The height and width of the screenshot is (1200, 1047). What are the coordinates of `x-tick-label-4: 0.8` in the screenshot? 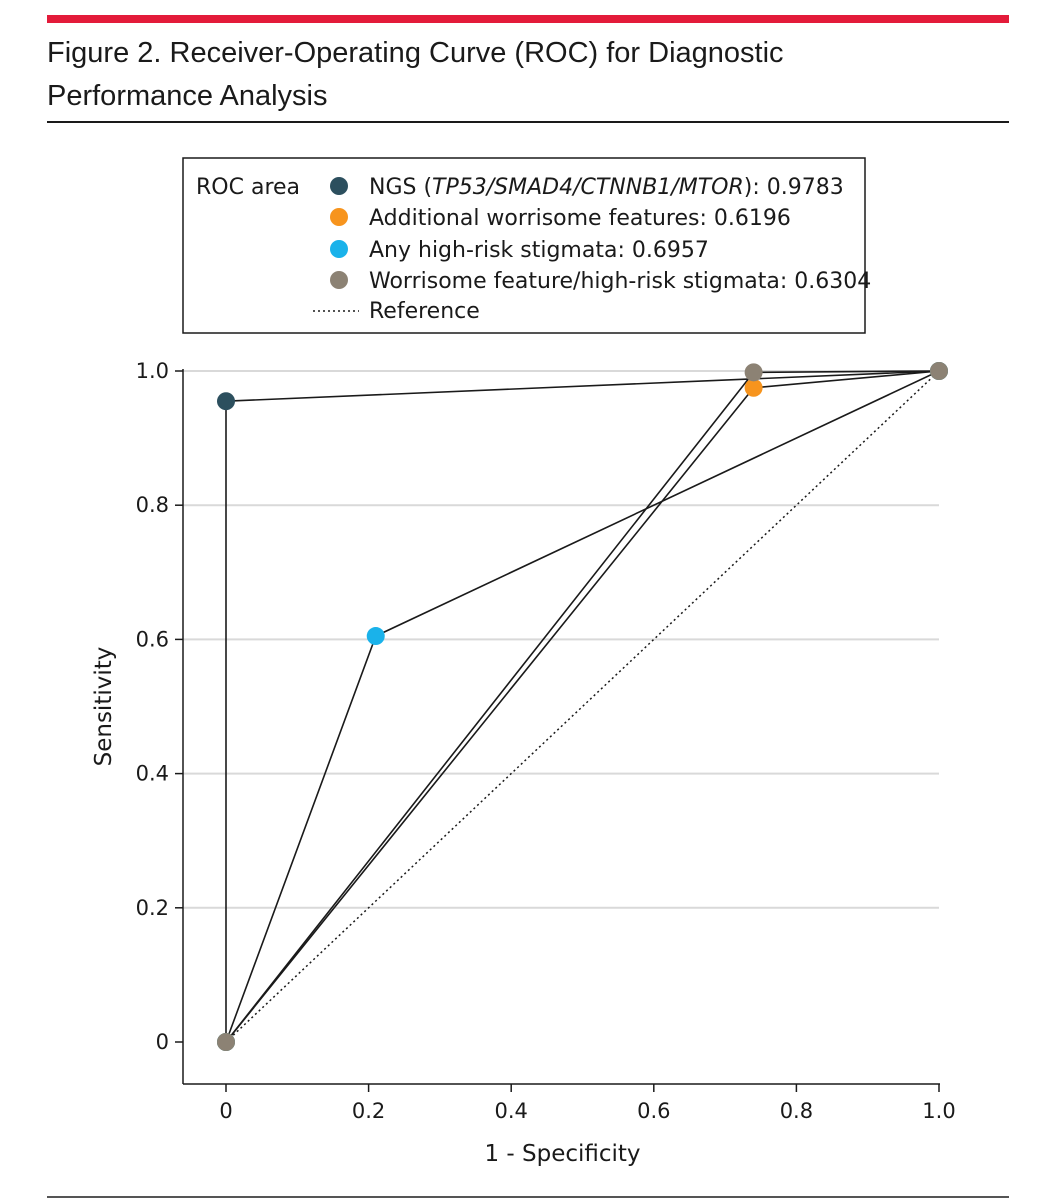 It's located at (796, 1111).